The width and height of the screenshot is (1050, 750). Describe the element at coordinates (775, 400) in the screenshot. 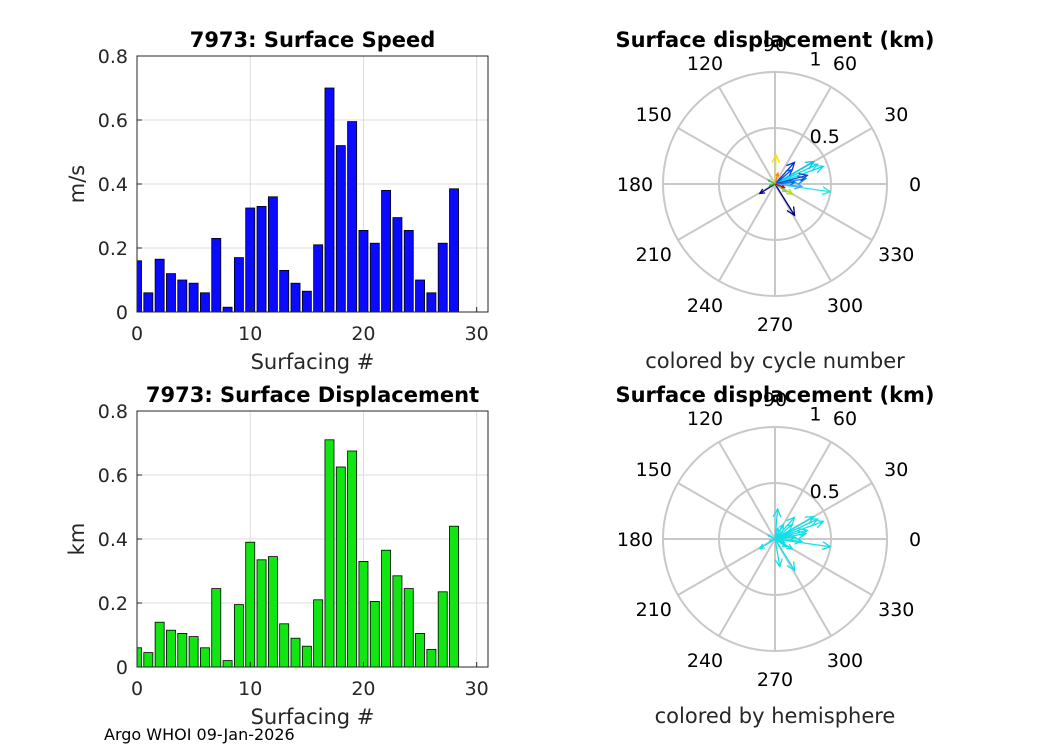

I see `angle-label: 90` at that location.